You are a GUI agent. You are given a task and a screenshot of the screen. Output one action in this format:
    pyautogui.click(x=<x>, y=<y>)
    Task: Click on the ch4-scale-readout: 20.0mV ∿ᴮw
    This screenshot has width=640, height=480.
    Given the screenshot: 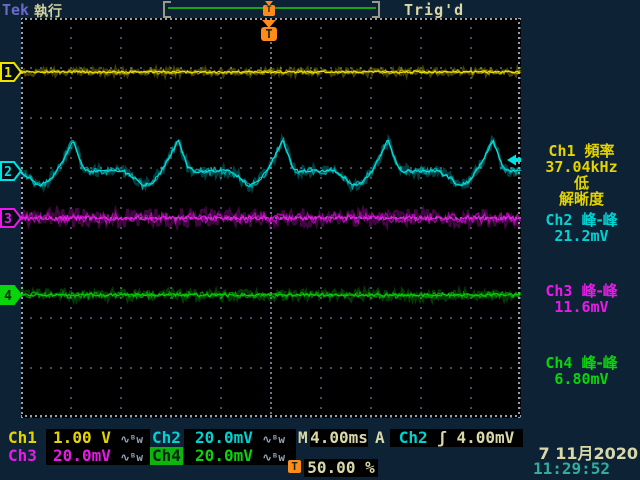 What is the action you would take?
    pyautogui.click(x=240, y=456)
    